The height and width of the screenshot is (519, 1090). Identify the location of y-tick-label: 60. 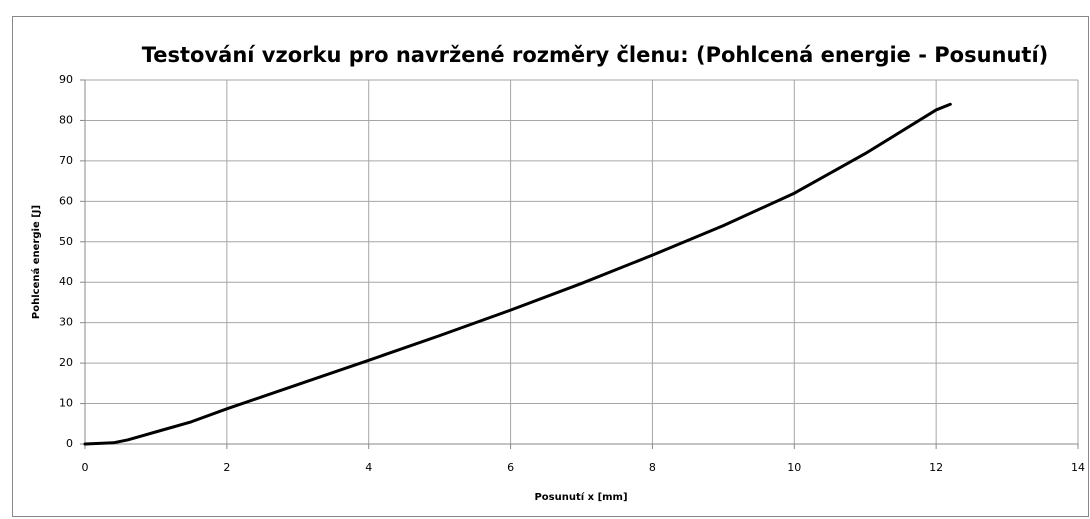
(66, 200).